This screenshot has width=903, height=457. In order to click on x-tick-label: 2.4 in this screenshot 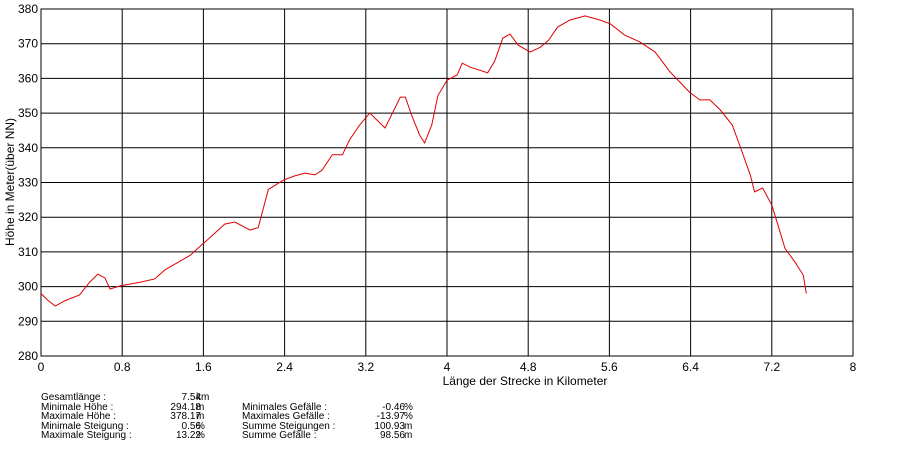, I will do `click(284, 367)`.